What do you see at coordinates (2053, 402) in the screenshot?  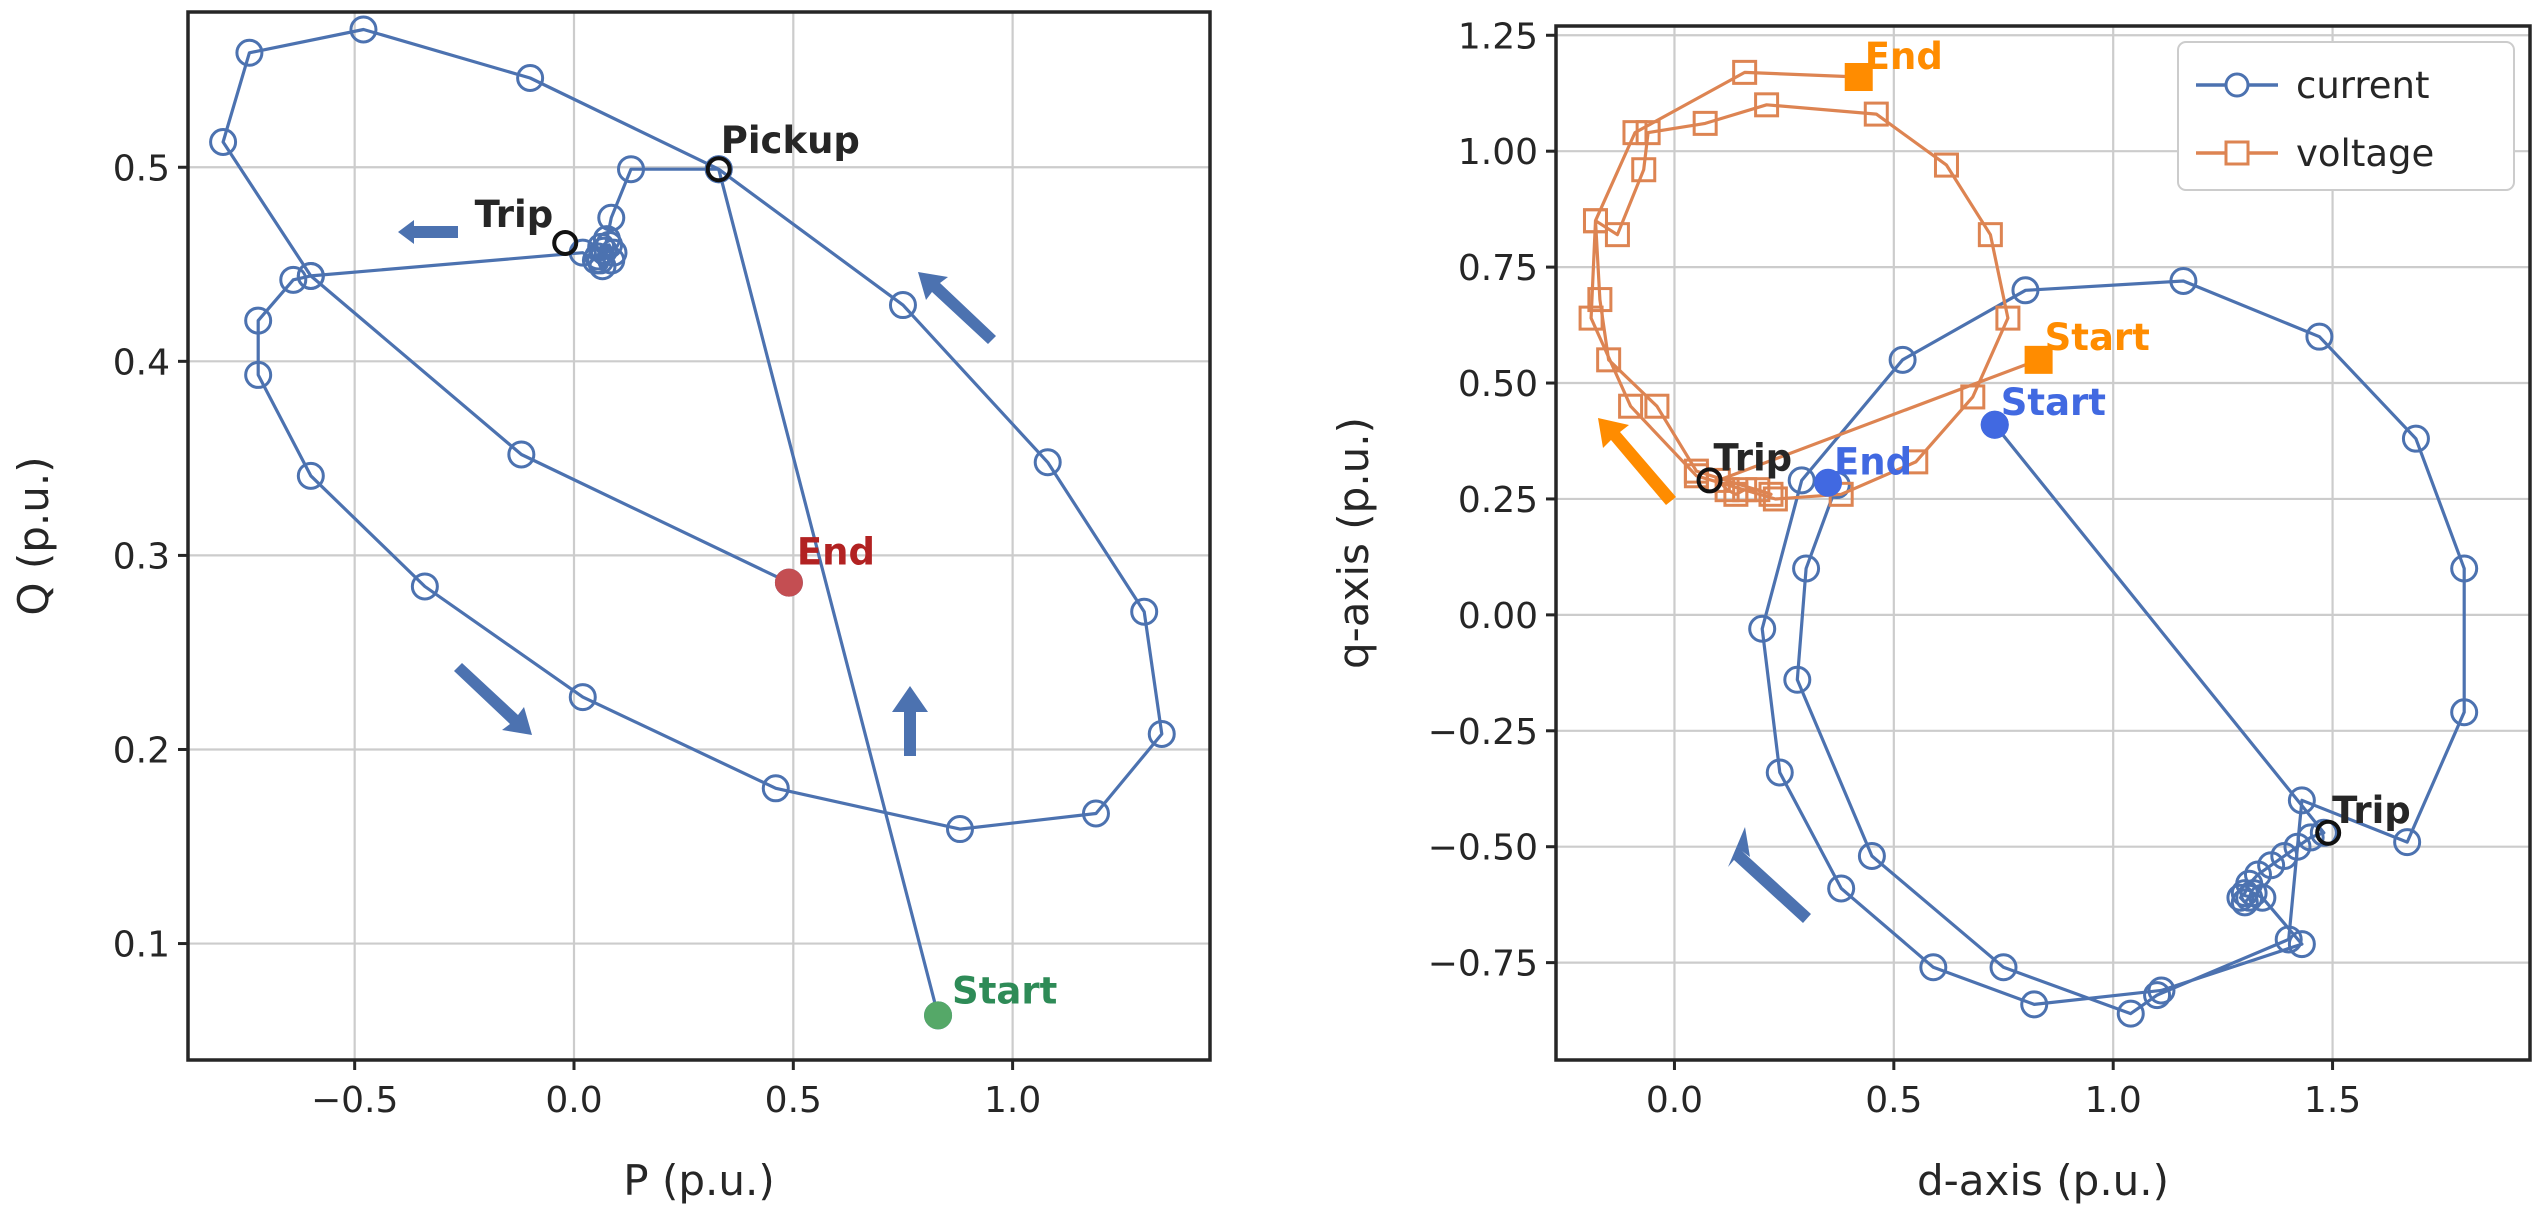 I see `dq-start-label: Start` at bounding box center [2053, 402].